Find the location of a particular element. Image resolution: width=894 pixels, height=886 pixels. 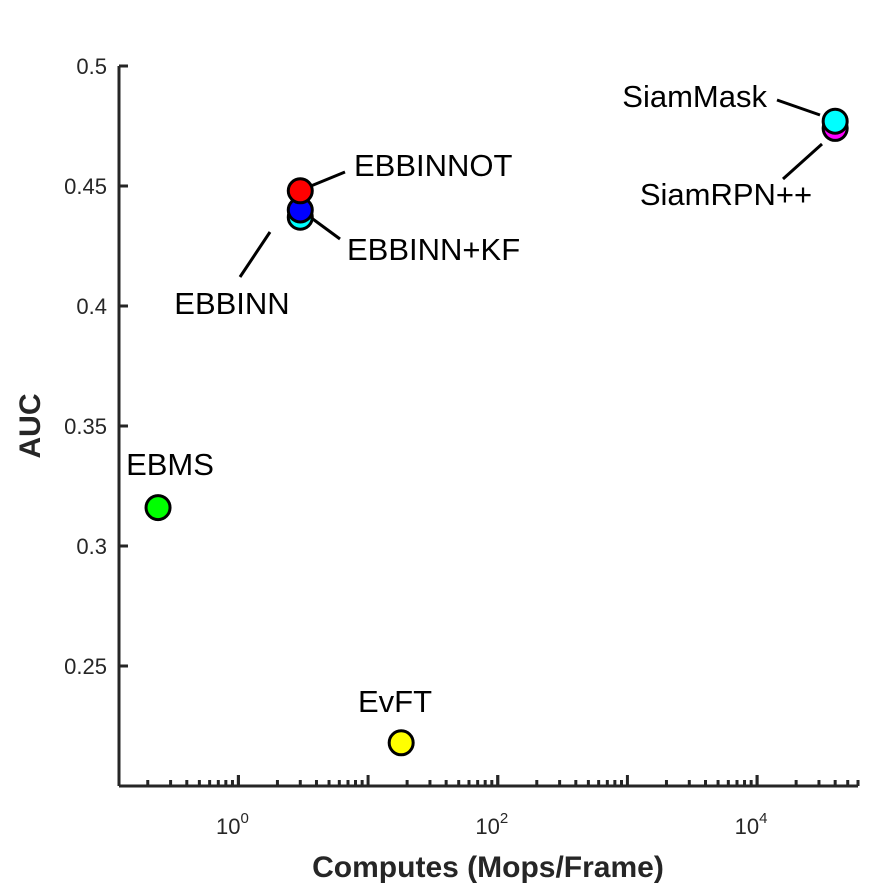

y-tick-label: 0.3 is located at coordinates (91, 546).